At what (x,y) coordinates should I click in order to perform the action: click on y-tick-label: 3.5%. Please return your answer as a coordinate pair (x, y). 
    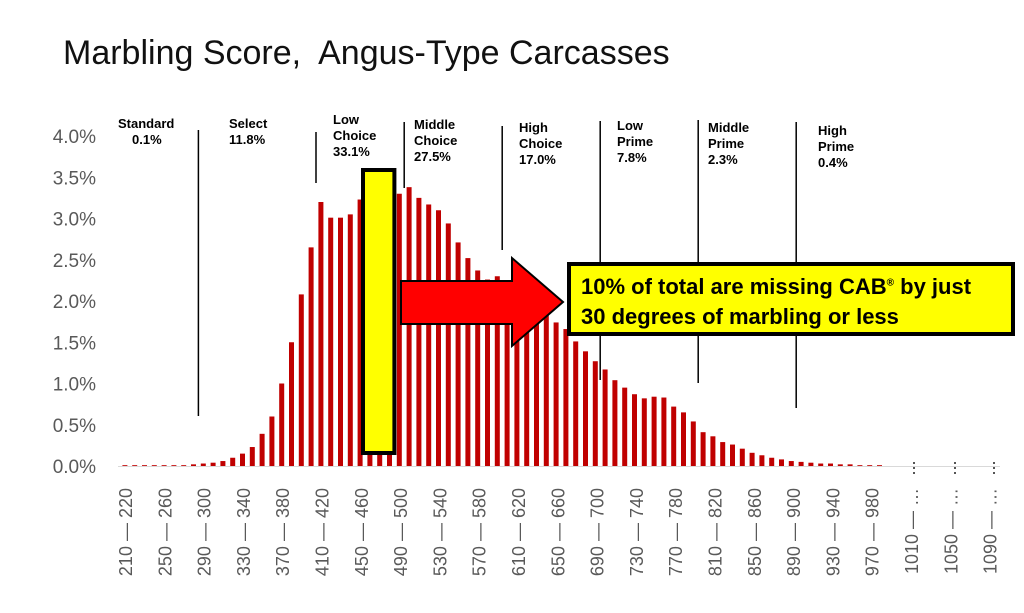
    Looking at the image, I should click on (74, 178).